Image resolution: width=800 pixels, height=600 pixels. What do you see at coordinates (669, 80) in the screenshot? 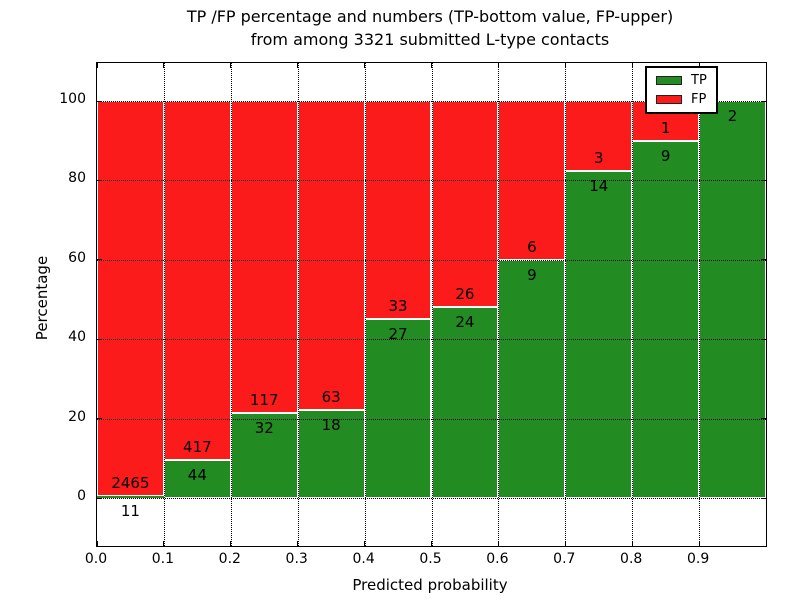
I see `legend-swatch-tp` at bounding box center [669, 80].